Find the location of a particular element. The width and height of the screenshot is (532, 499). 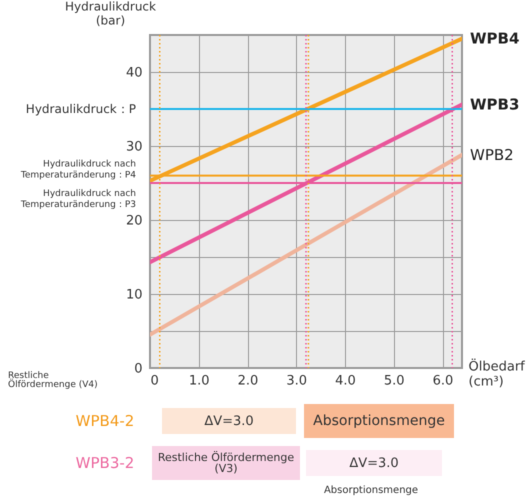

text: Restliche Ölfördermenge (V4) is located at coordinates (53, 381).